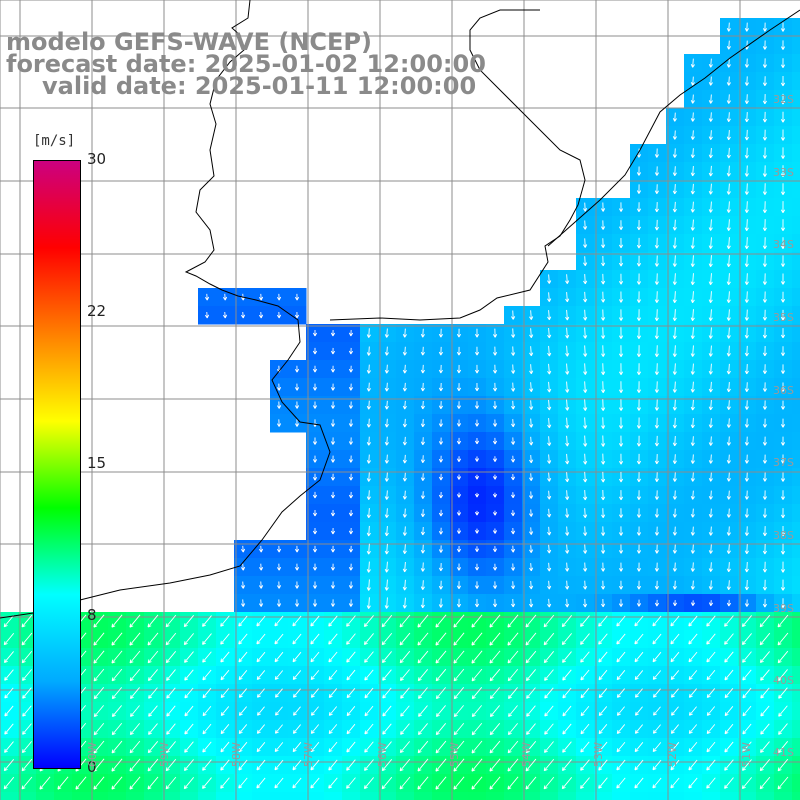  I want to click on lat-label: 32S, so click(783, 99).